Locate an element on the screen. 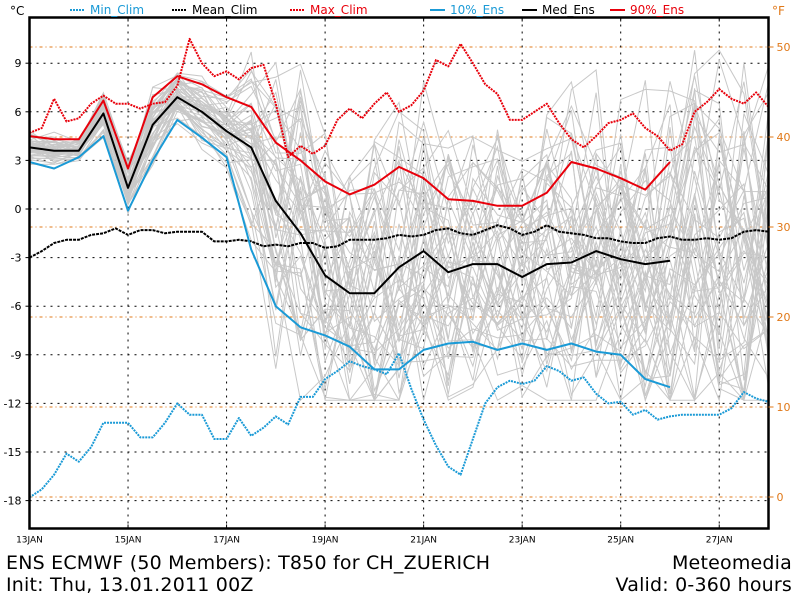 This screenshot has width=800, height=600. y-tick-label-c: 9 is located at coordinates (18, 63).